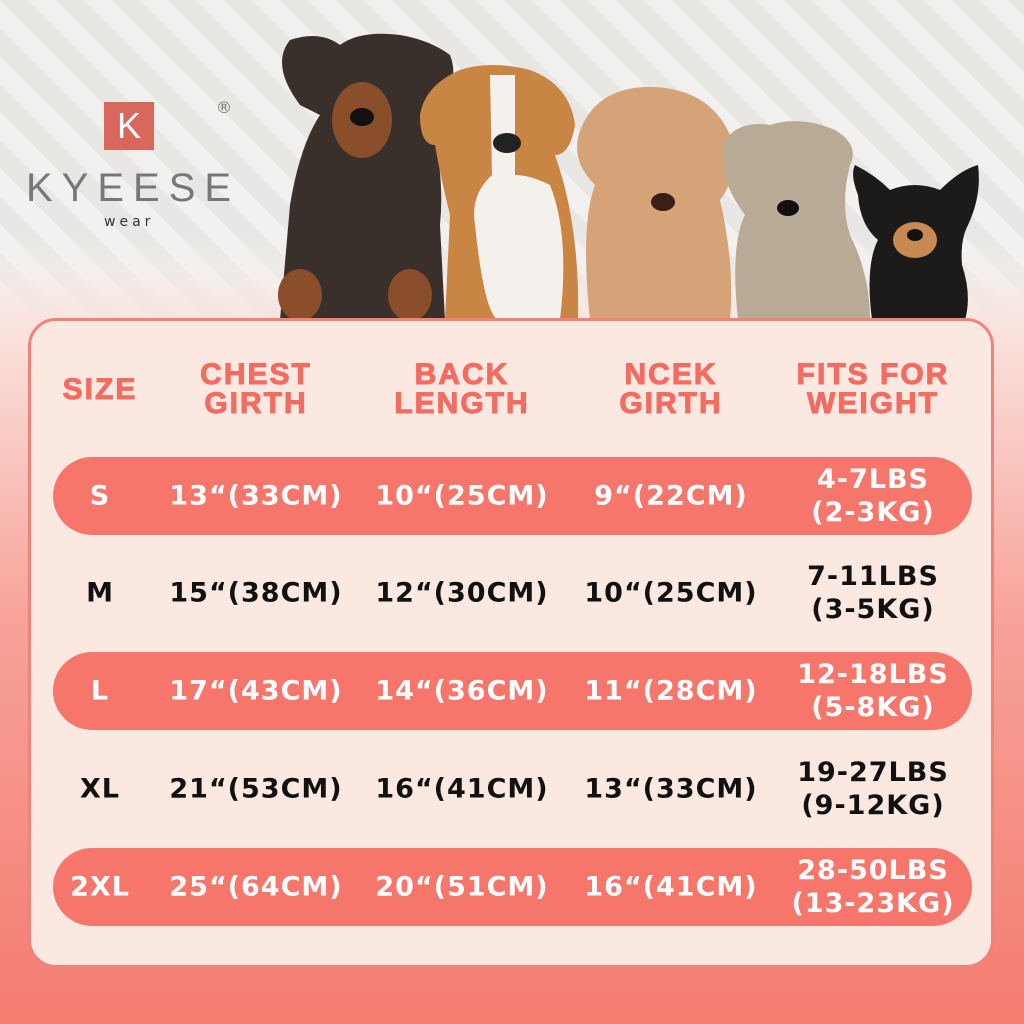 This screenshot has width=1024, height=1024. What do you see at coordinates (670, 593) in the screenshot?
I see `cell-neck: 10“(25CM)` at bounding box center [670, 593].